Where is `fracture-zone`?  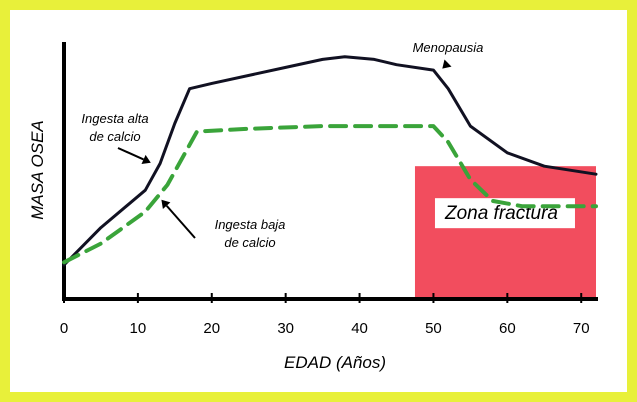
fracture-zone is located at coordinates (505, 231).